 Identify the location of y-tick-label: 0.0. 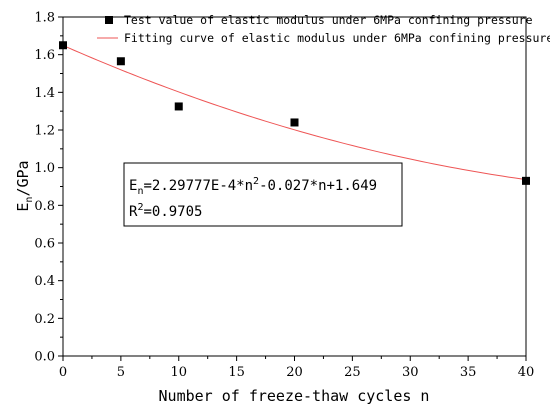
(44, 357).